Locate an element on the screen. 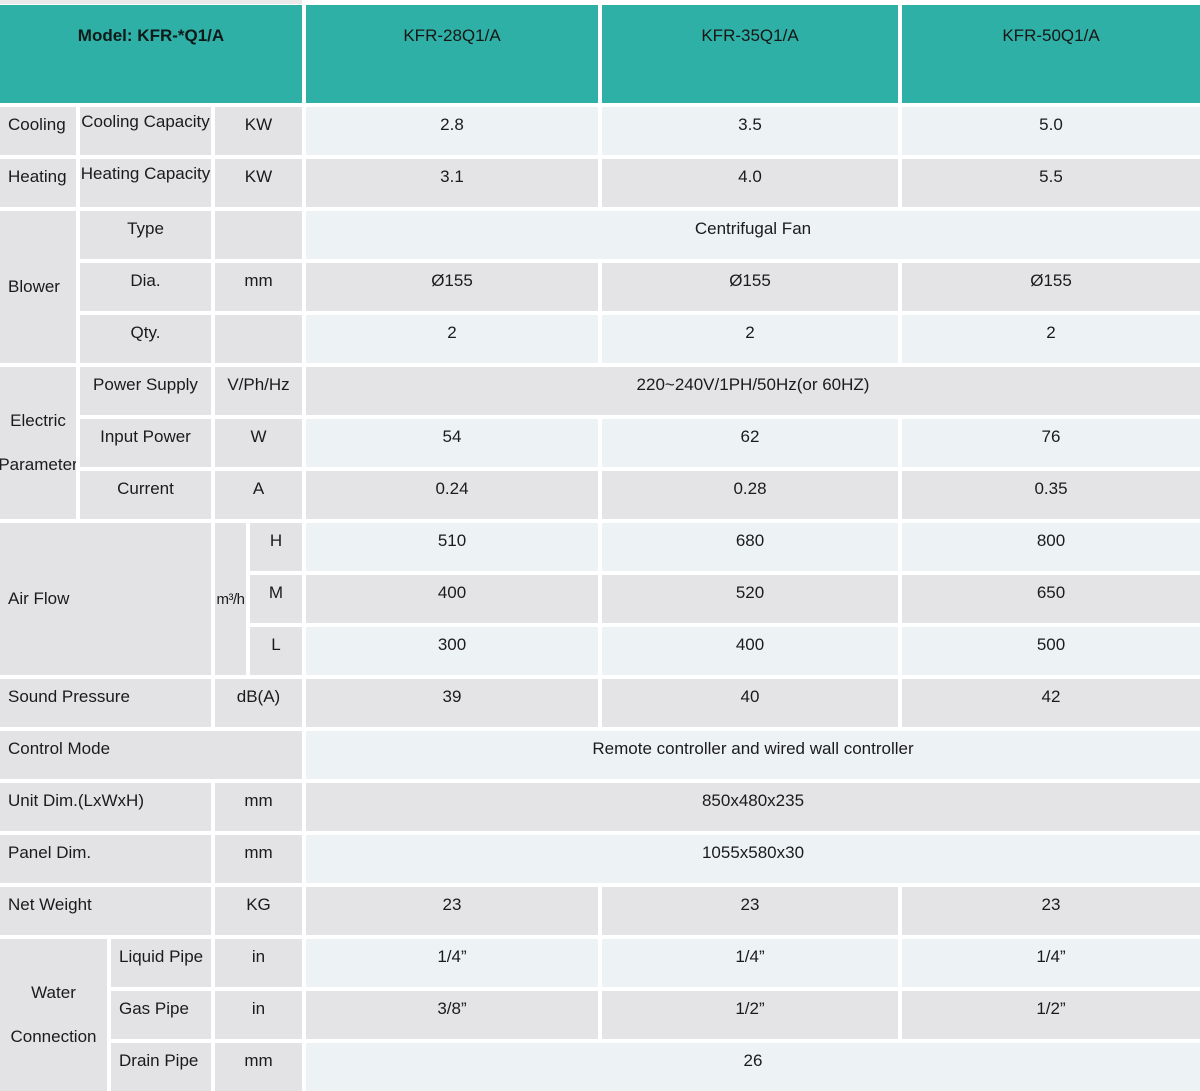 The width and height of the screenshot is (1200, 1091). sub-label: Heating Capacity is located at coordinates (145, 183).